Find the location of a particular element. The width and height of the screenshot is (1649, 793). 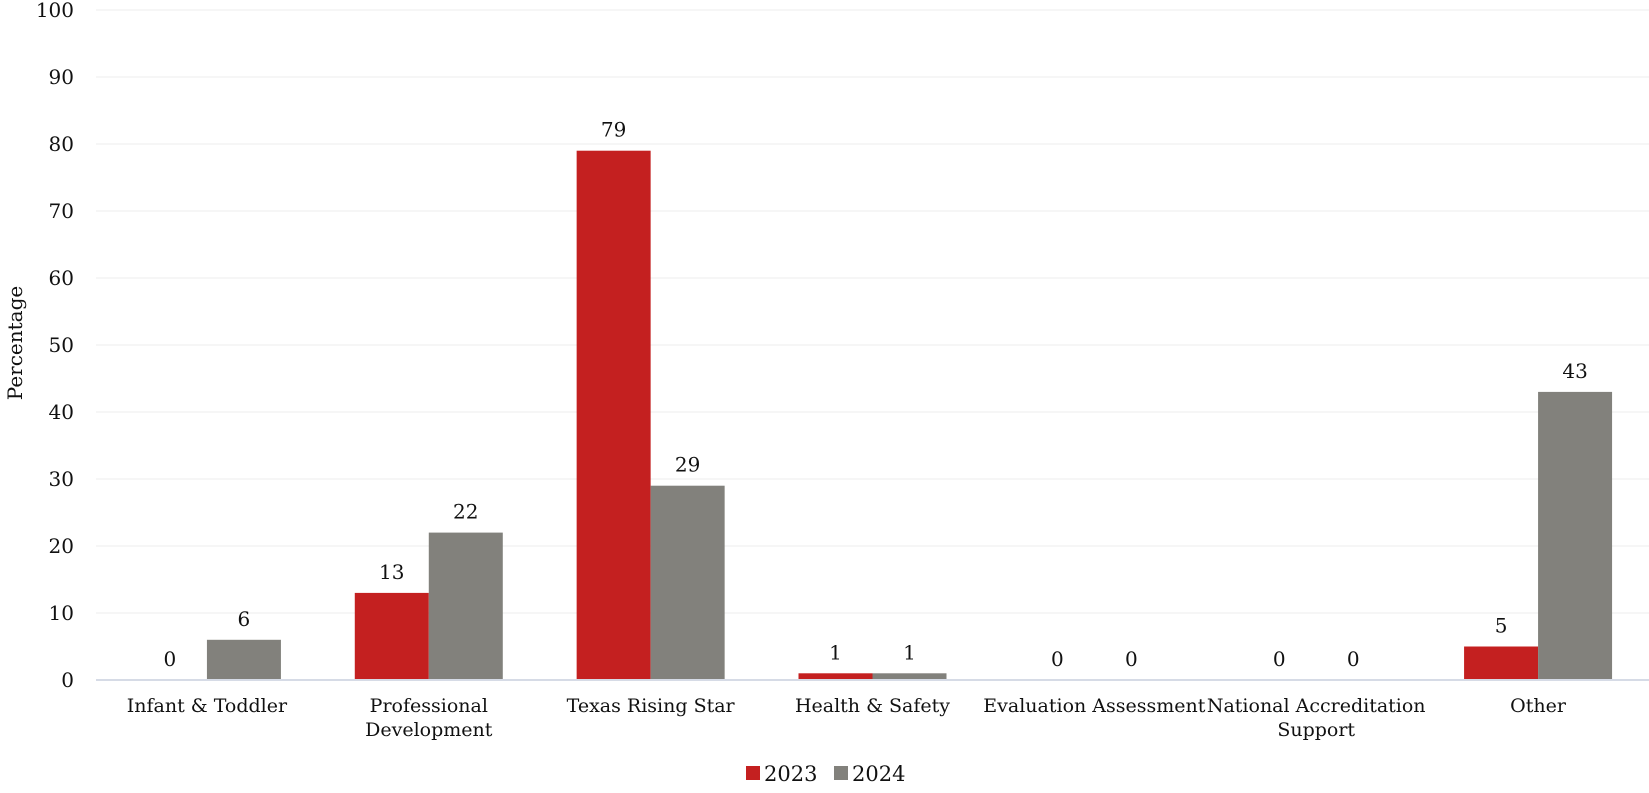

y-tick-label: 20 is located at coordinates (61, 546).